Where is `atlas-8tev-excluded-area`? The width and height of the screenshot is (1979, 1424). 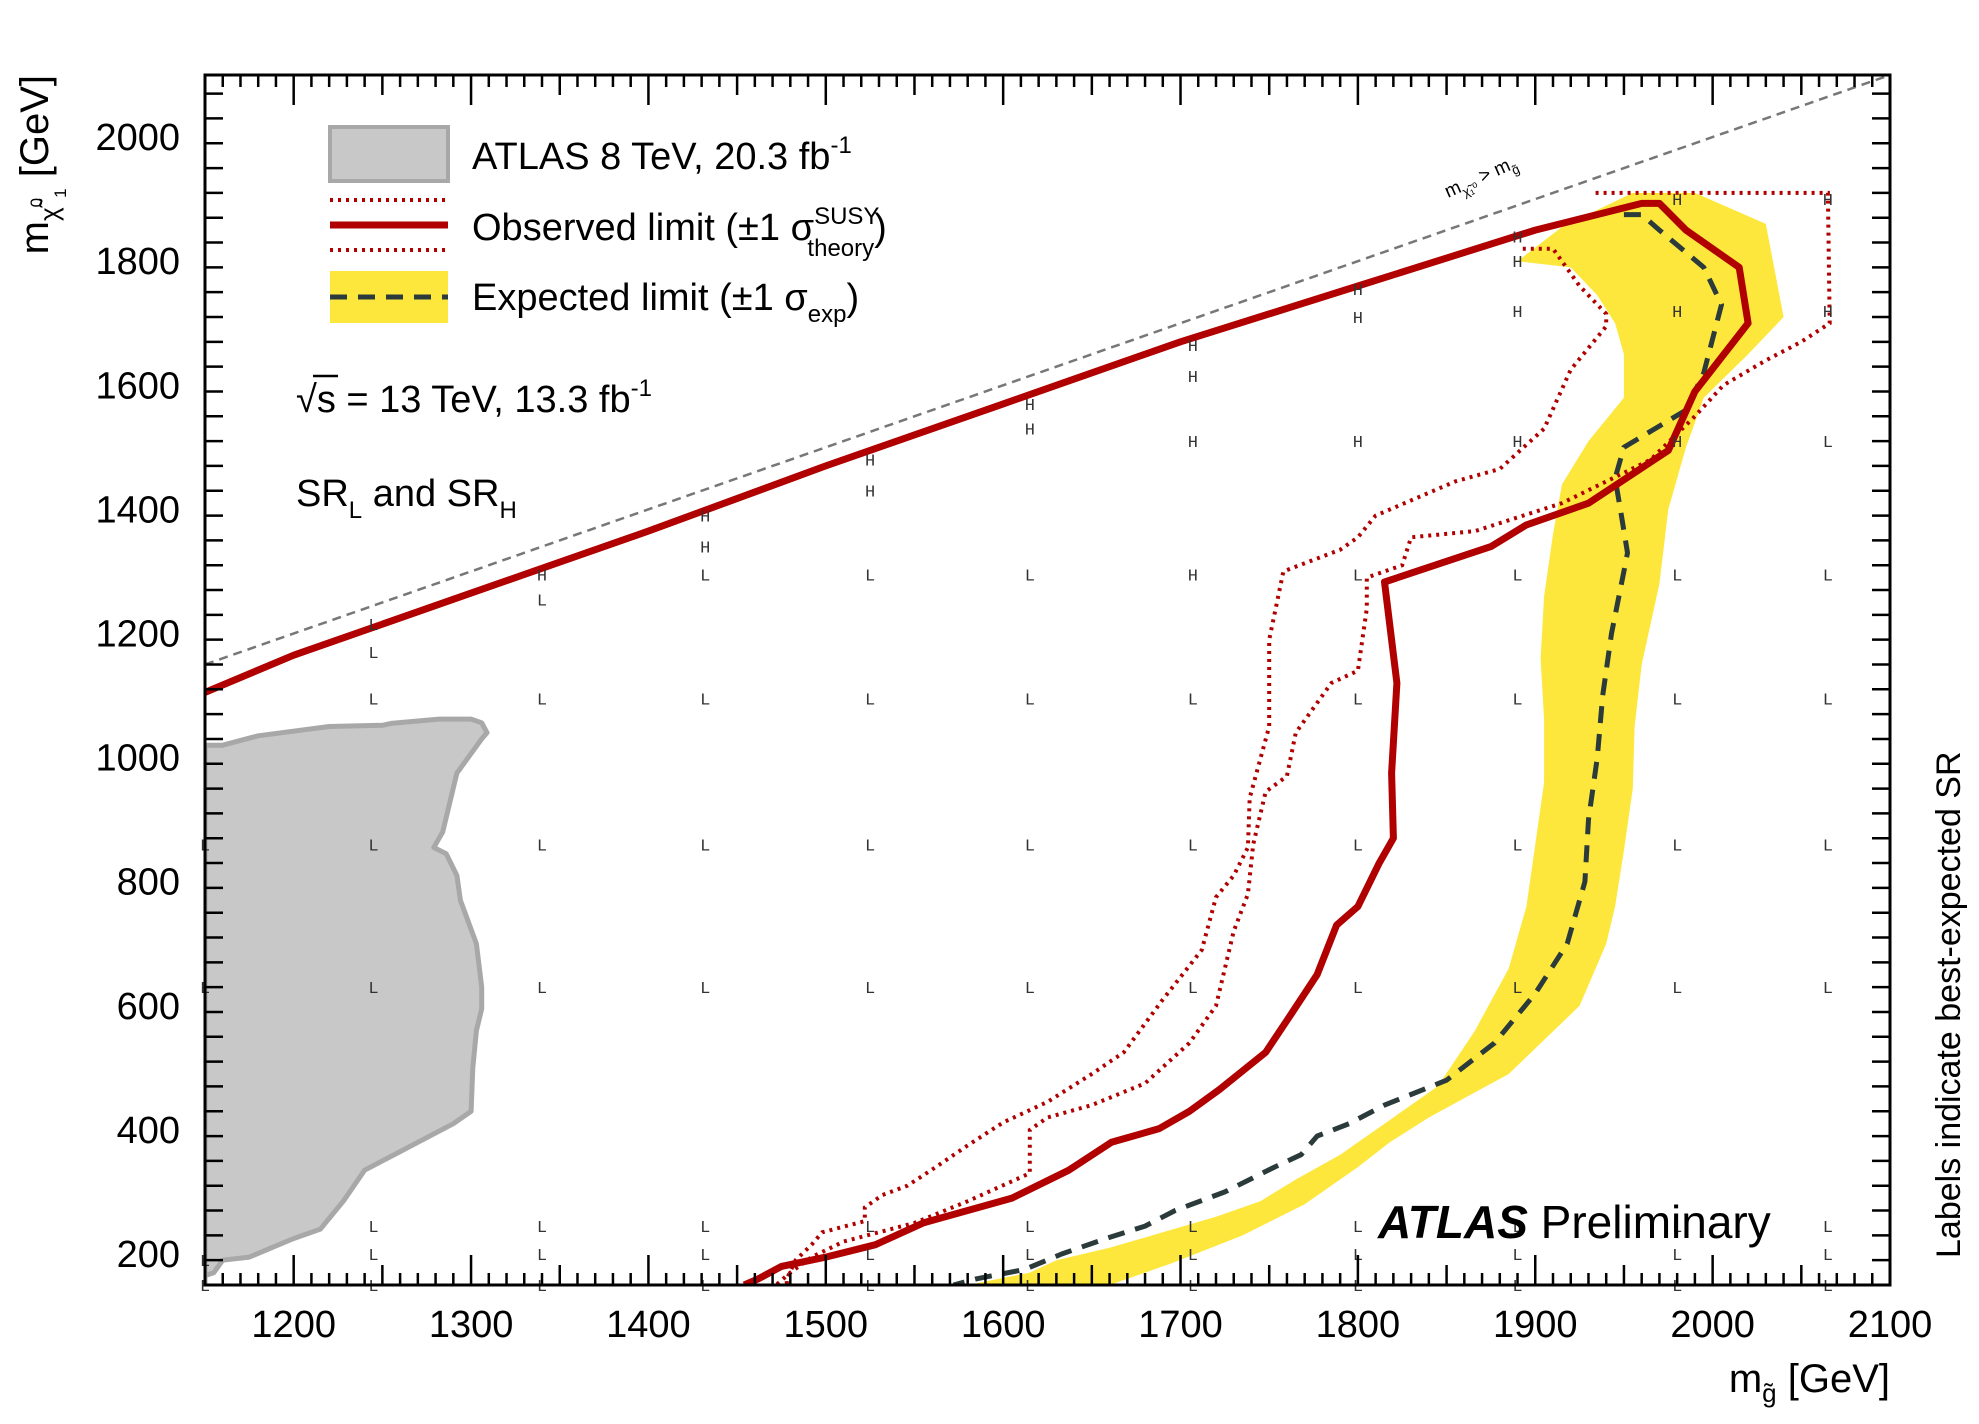
atlas-8tev-excluded-area is located at coordinates (347, 1000).